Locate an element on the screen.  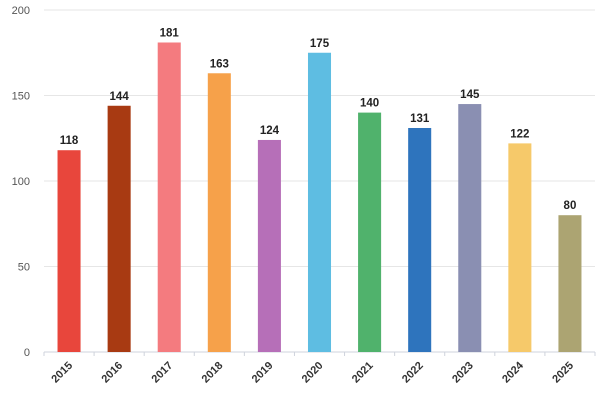
bar-2021 is located at coordinates (370, 232).